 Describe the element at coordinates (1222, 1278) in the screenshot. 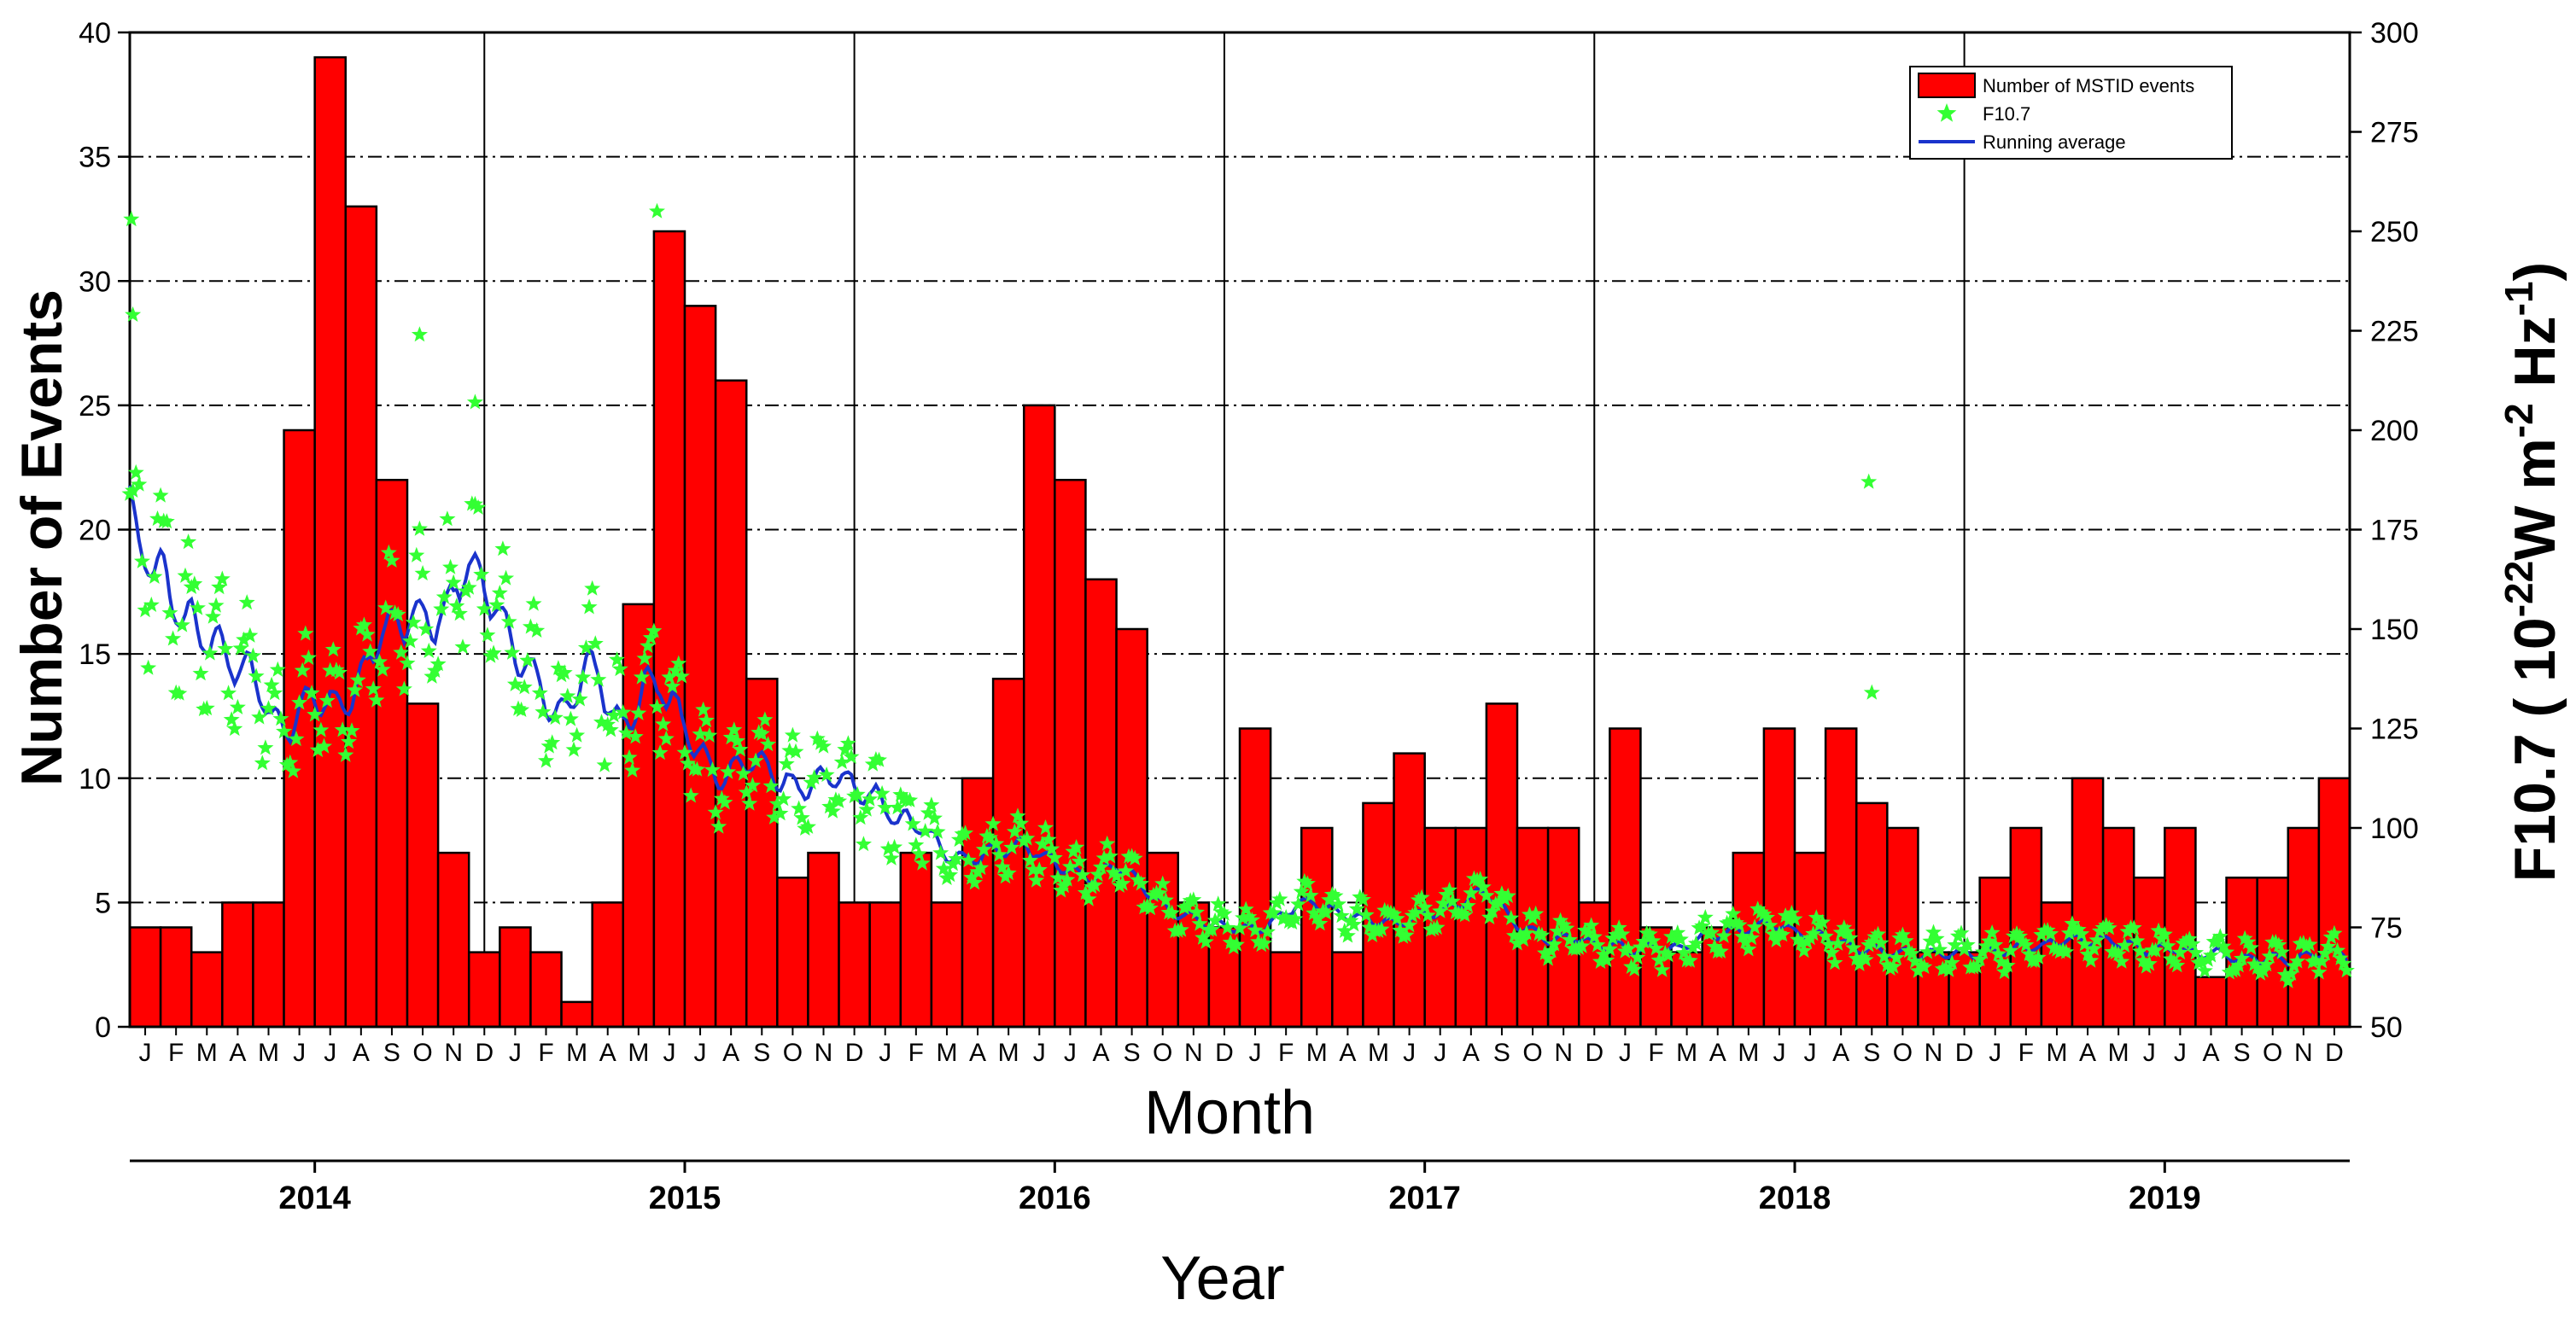

I see `secondary-x-axis-title: Year` at that location.